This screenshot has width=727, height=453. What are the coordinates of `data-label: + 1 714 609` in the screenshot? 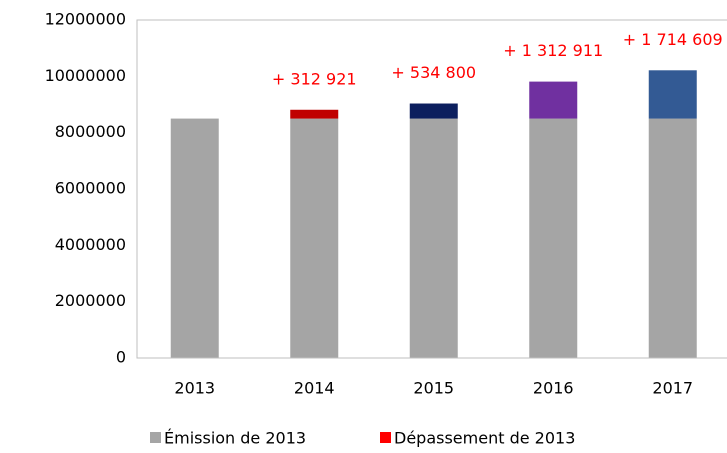 It's located at (673, 39).